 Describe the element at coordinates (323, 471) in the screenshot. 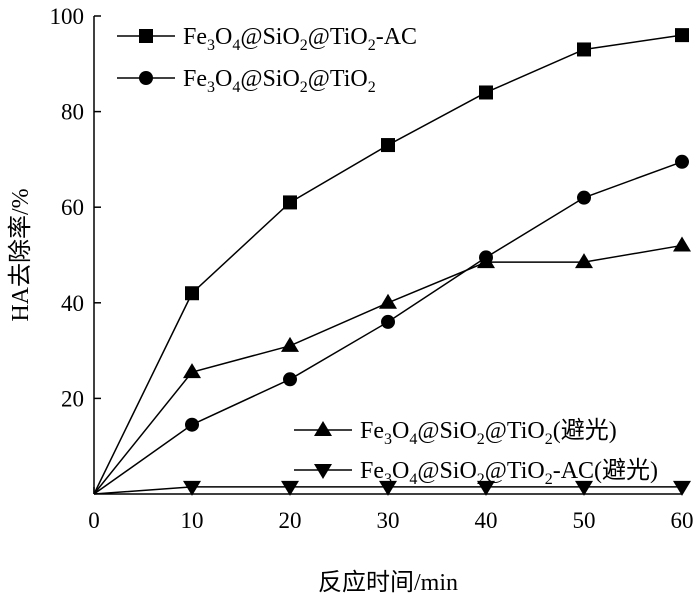

I see `legend-marker-triangle-down` at that location.